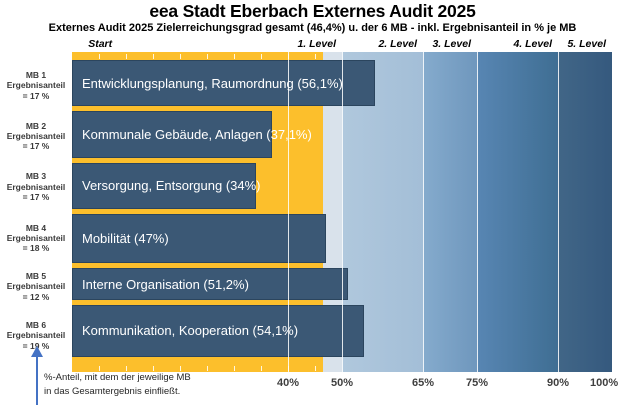  Describe the element at coordinates (36, 248) in the screenshot. I see `mb-label-line: = 18 %` at that location.